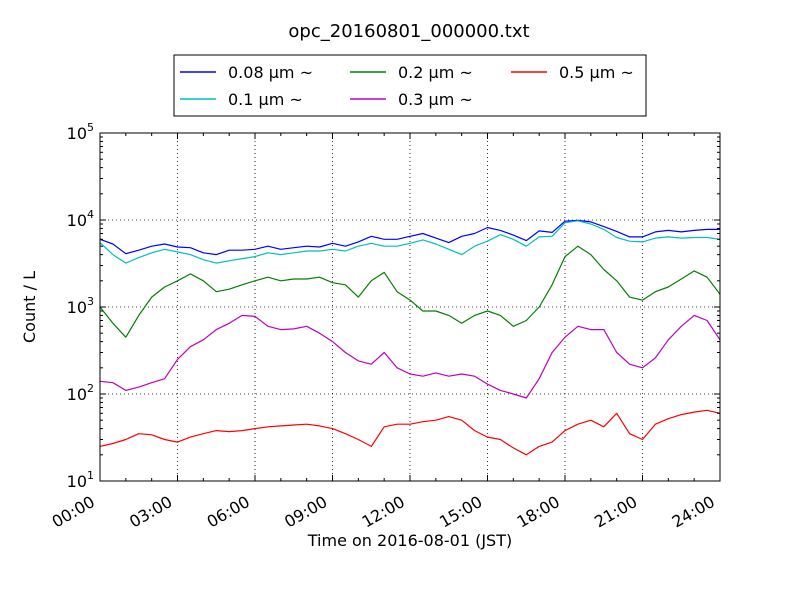 The height and width of the screenshot is (600, 800). Describe the element at coordinates (80, 480) in the screenshot. I see `y-tick-label: 10¹` at that location.